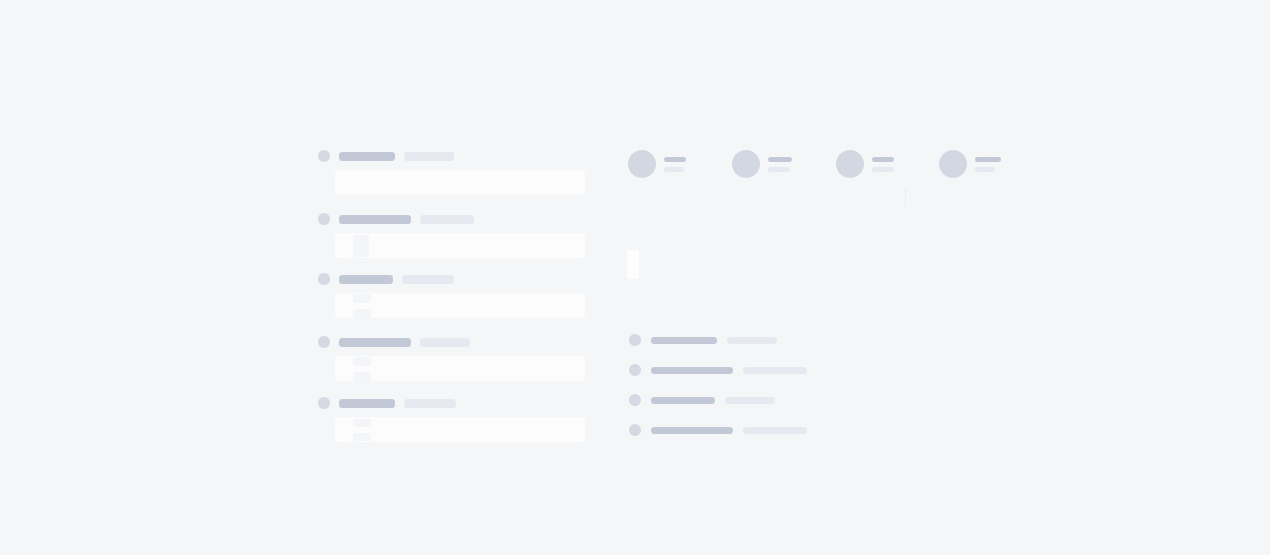  Describe the element at coordinates (724, 385) in the screenshot. I see `list-rows-skeleton-group` at that location.